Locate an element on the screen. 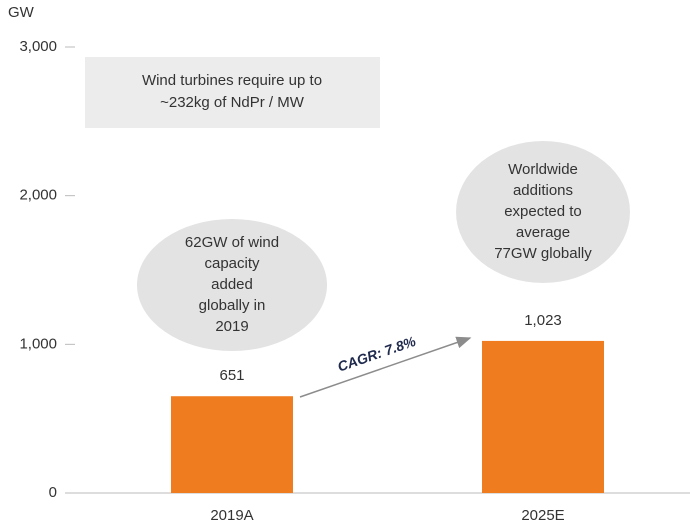 This screenshot has width=690, height=531. y-tick-label: 0 is located at coordinates (53, 492).